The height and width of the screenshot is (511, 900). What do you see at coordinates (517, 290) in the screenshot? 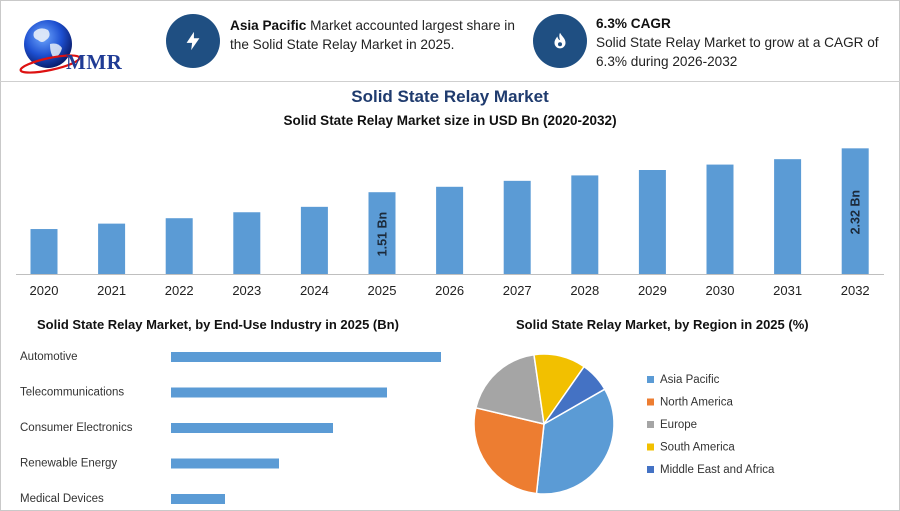
I see `x-tick-label: 2027` at bounding box center [517, 290].